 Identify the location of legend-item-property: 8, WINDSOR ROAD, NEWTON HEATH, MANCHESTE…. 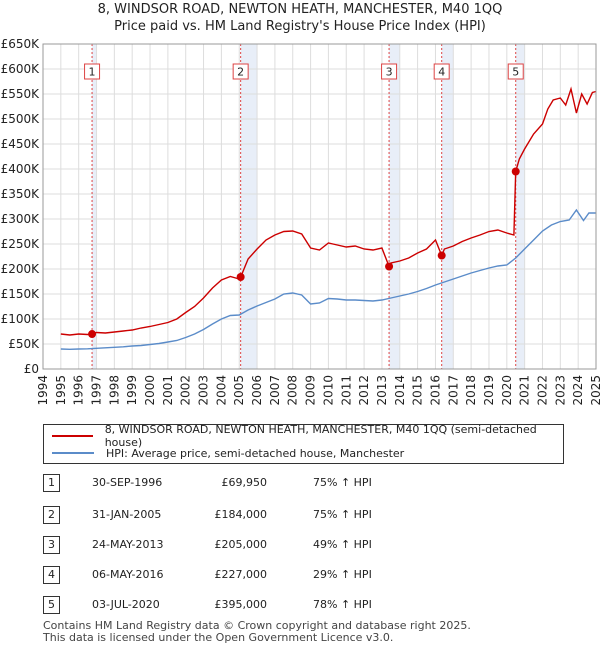
(307, 436).